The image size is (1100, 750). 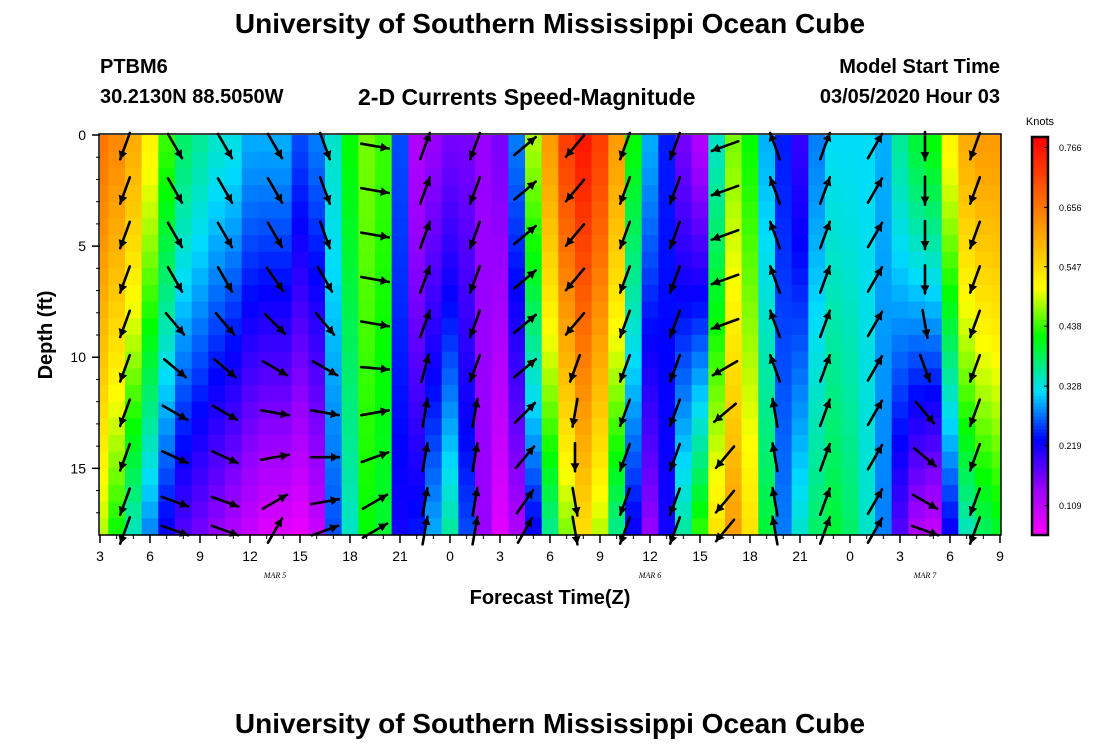 I want to click on x-tick-label: 9, so click(x=1000, y=556).